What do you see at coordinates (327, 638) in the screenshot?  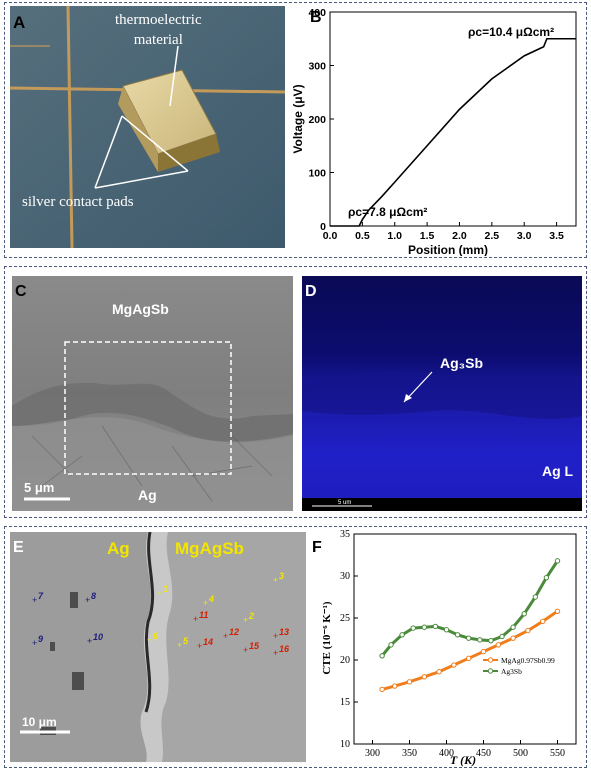 I see `panel-f-ylabel: CTE (10⁻⁶ K⁻¹)` at bounding box center [327, 638].